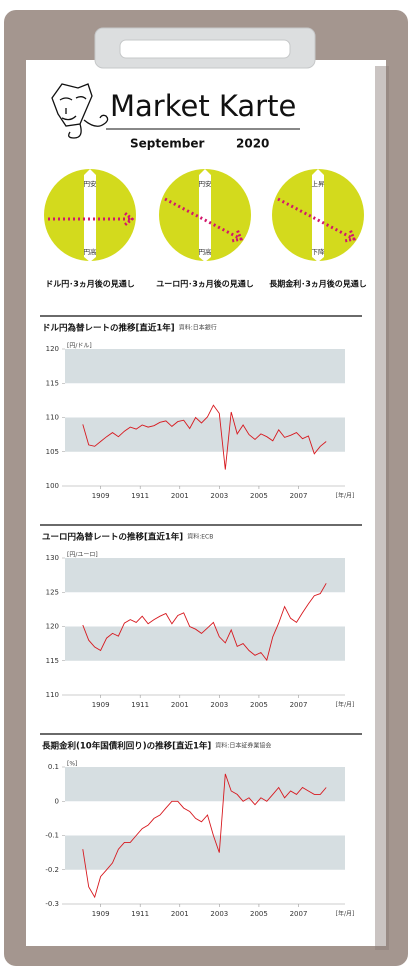 This screenshot has width=412, height=968. What do you see at coordinates (203, 106) in the screenshot?
I see `title: Market Karte` at bounding box center [203, 106].